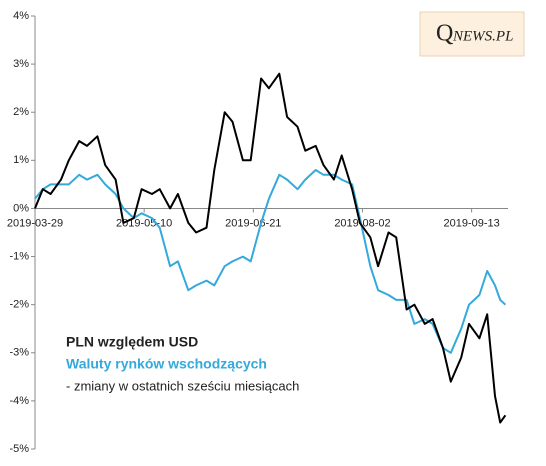 This screenshot has width=546, height=466. What do you see at coordinates (362, 223) in the screenshot?
I see `x-tick-label: 2019-08-02` at bounding box center [362, 223].